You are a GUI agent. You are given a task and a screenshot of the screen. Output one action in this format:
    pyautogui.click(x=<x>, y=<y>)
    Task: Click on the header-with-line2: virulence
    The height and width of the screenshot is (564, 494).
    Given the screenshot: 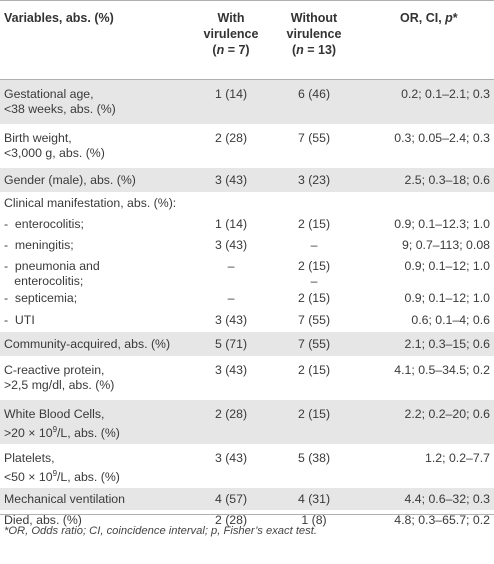 What is the action you would take?
    pyautogui.click(x=231, y=34)
    